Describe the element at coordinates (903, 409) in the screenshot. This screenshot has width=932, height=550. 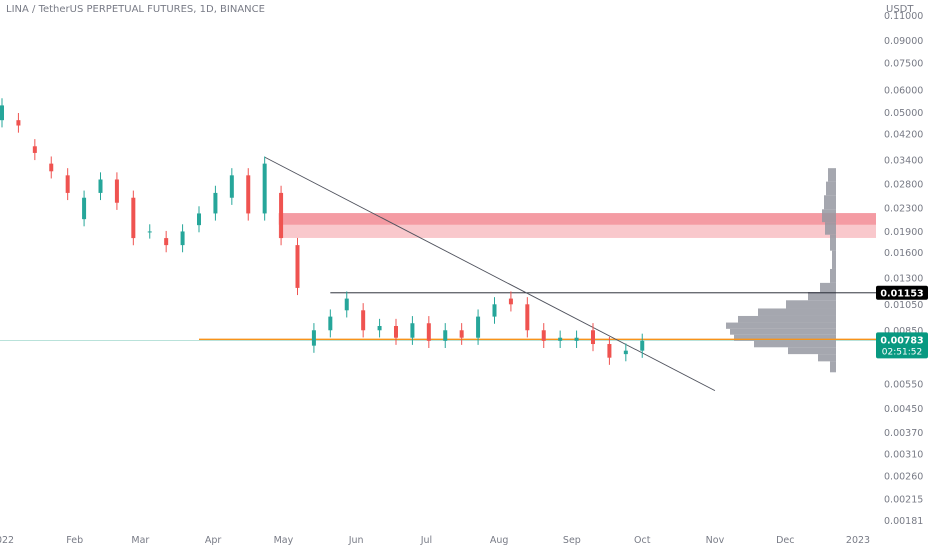
I see `y-tick-label: 0.00450` at that location.